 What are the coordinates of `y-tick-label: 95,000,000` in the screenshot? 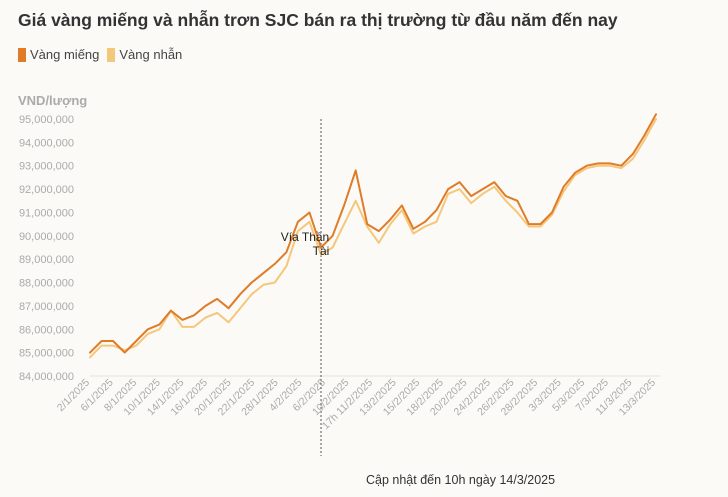 It's located at (46, 120).